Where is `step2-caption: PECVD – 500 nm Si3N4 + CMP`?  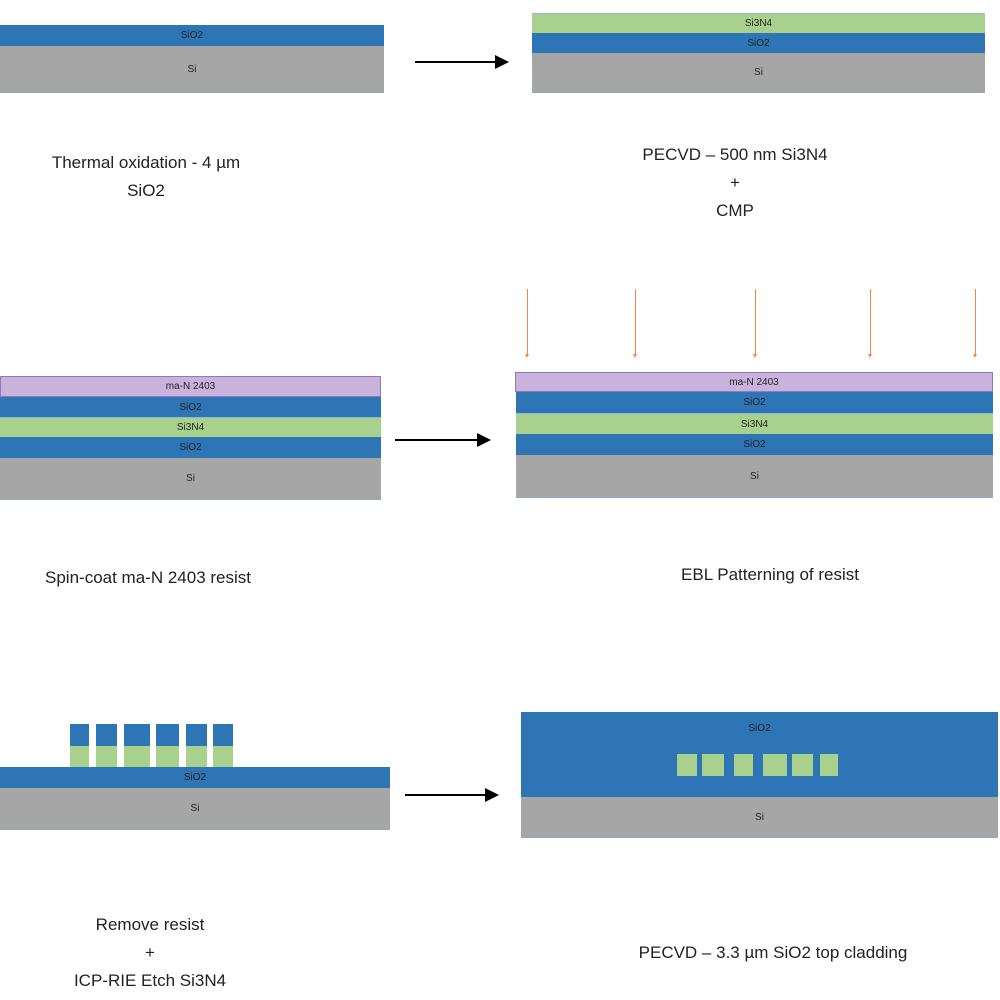
step2-caption: PECVD – 500 nm Si3N4 + CMP is located at coordinates (734, 183).